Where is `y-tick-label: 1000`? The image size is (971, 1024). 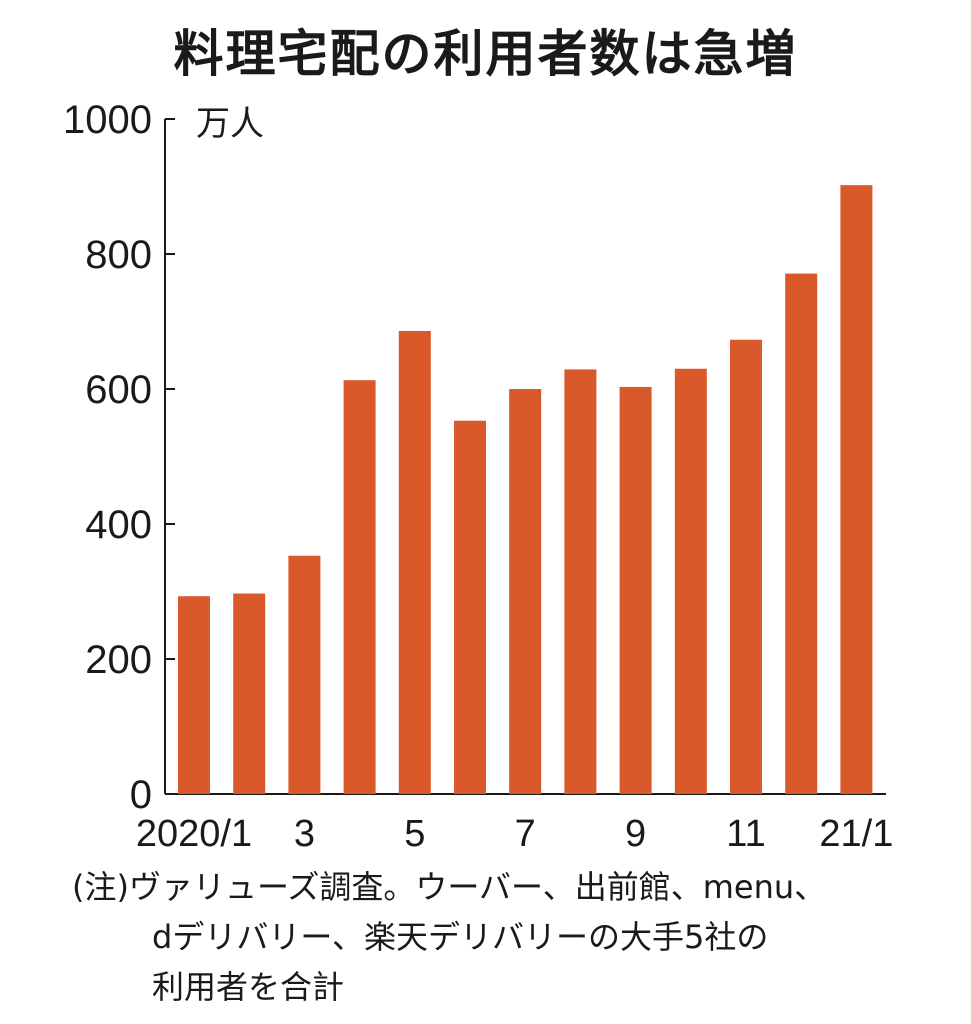
y-tick-label: 1000 is located at coordinates (107, 120).